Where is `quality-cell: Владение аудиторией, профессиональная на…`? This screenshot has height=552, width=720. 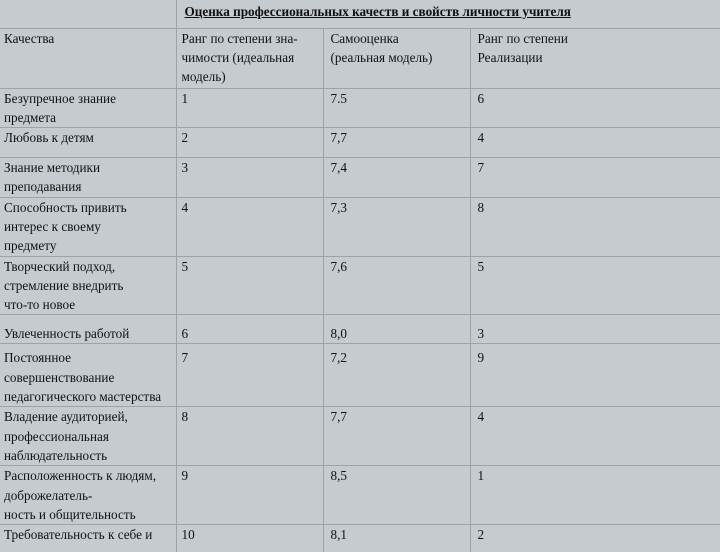 quality-cell: Владение аудиторией, профессиональная на… is located at coordinates (88, 436).